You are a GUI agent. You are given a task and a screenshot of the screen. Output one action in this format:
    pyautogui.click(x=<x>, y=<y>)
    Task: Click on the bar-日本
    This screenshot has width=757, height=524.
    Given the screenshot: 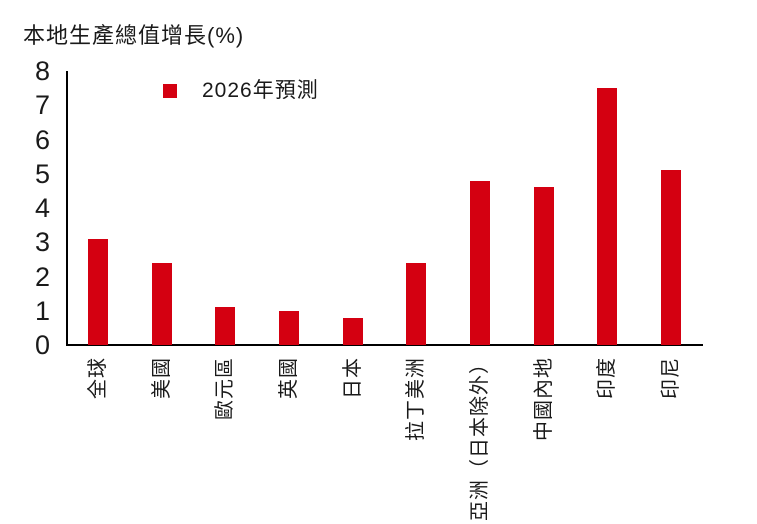 What is the action you would take?
    pyautogui.click(x=353, y=331)
    